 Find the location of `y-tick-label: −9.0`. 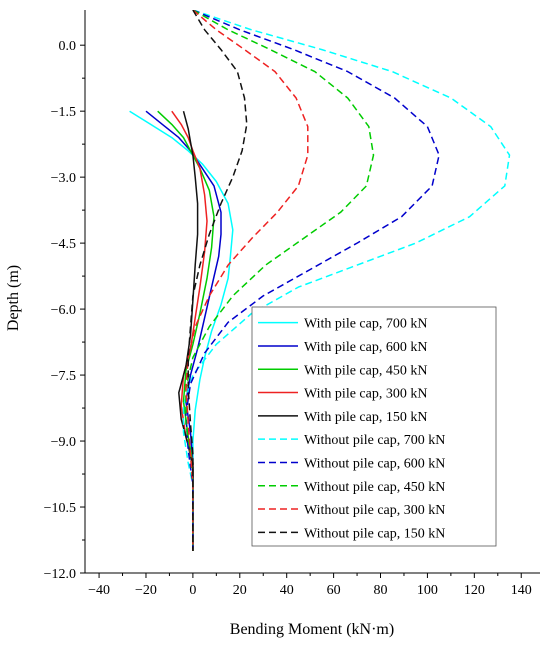

y-tick-label: −9.0 is located at coordinates (63, 442).